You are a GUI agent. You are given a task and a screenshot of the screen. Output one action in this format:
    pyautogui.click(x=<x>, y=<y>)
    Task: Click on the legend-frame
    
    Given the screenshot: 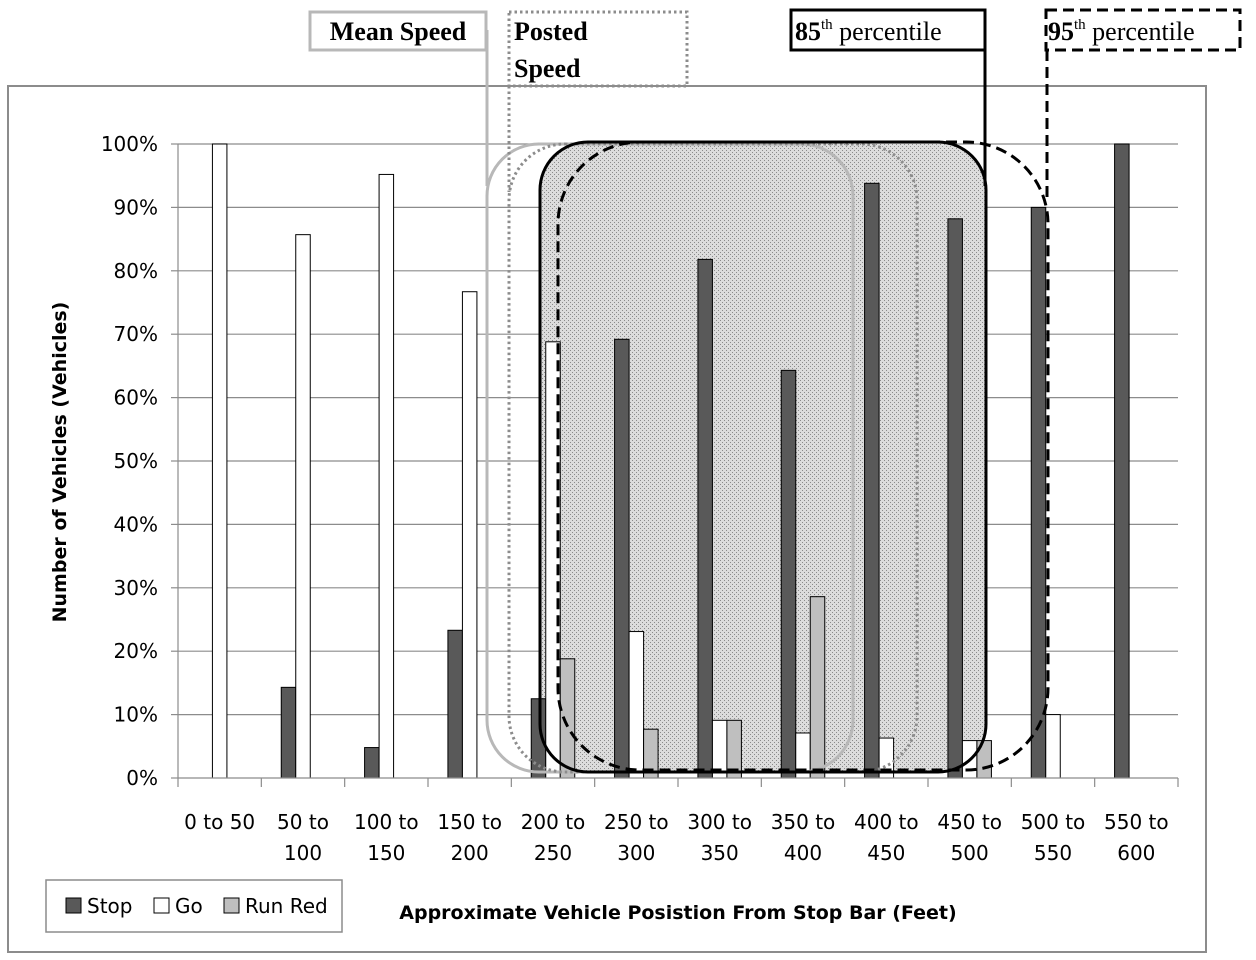 What is the action you would take?
    pyautogui.click(x=194, y=906)
    